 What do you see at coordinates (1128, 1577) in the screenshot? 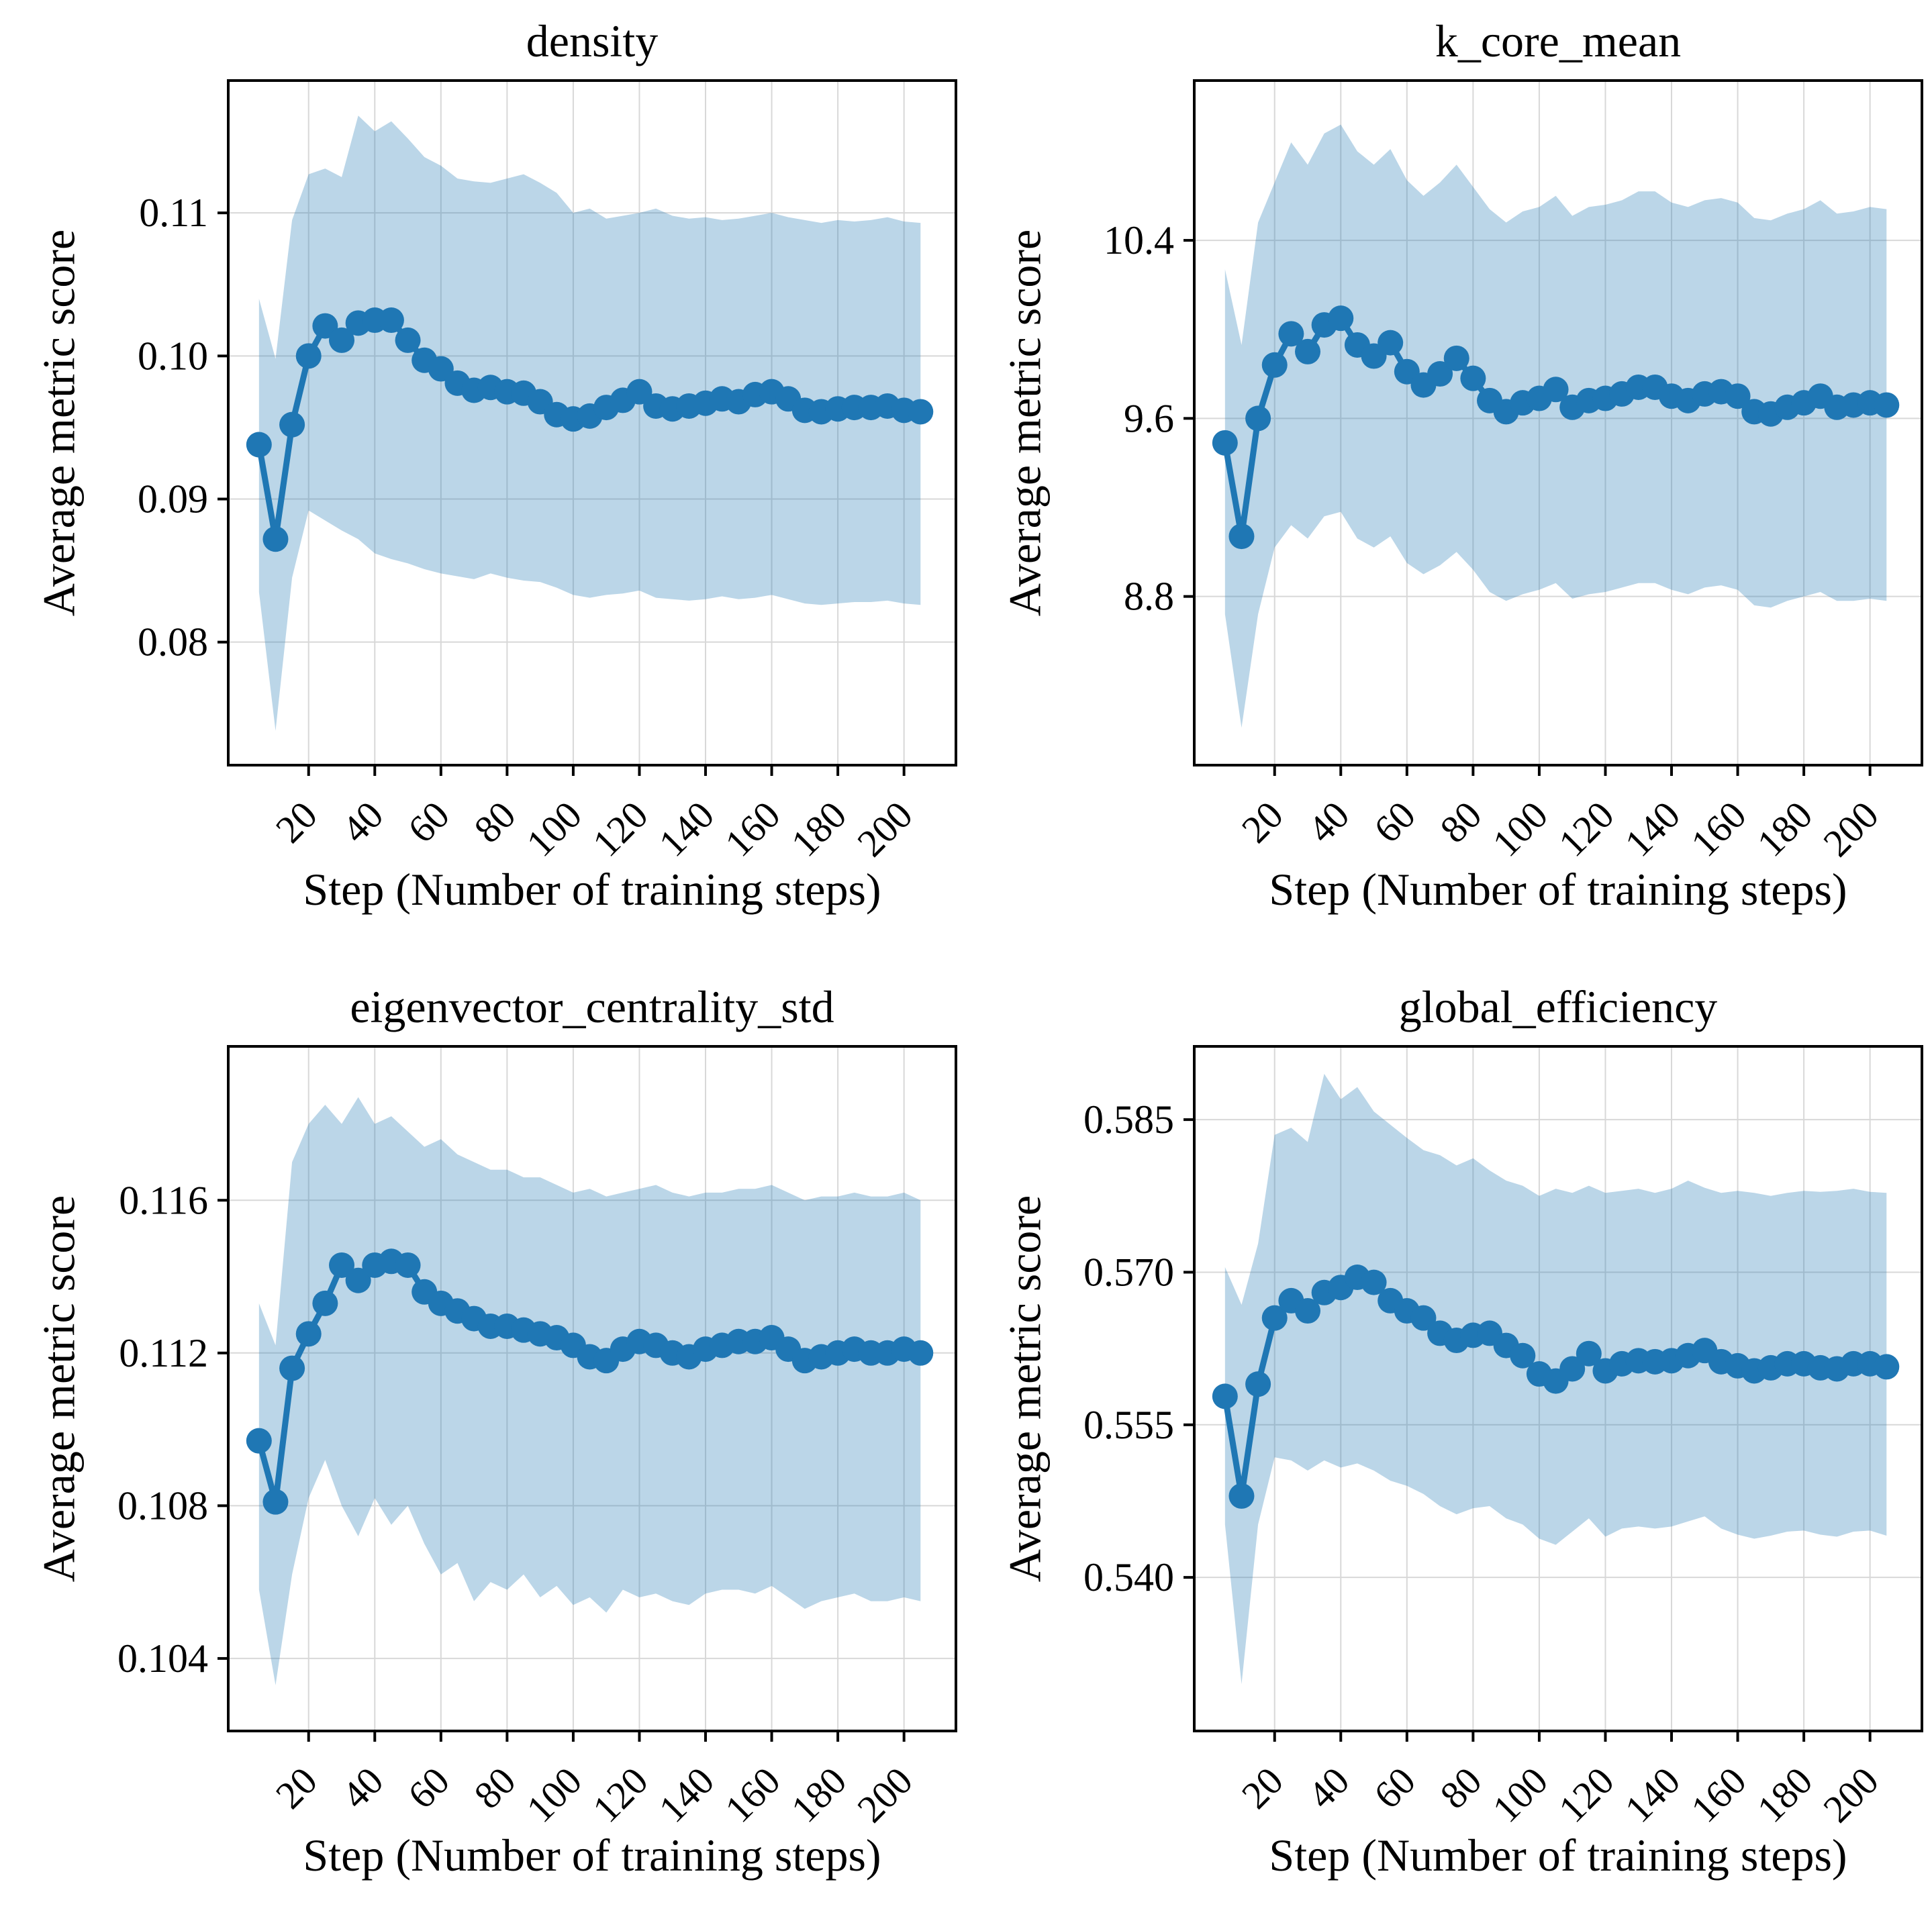
I see `y-tick-label: 0.540` at bounding box center [1128, 1577].